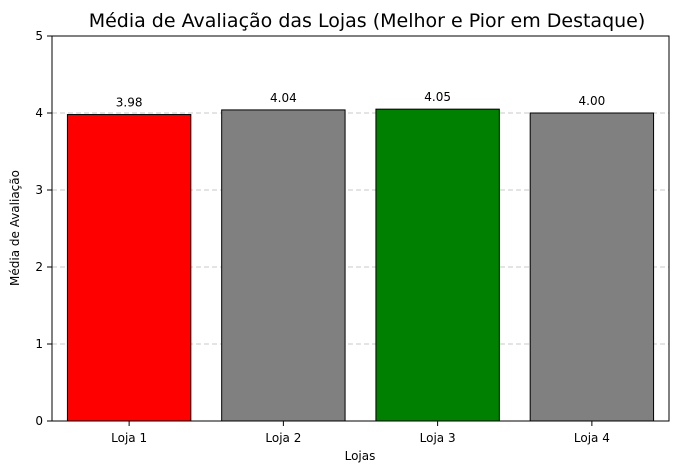 This screenshot has height=474, width=694. Describe the element at coordinates (283, 438) in the screenshot. I see `x-tick-label: Loja 2` at that location.